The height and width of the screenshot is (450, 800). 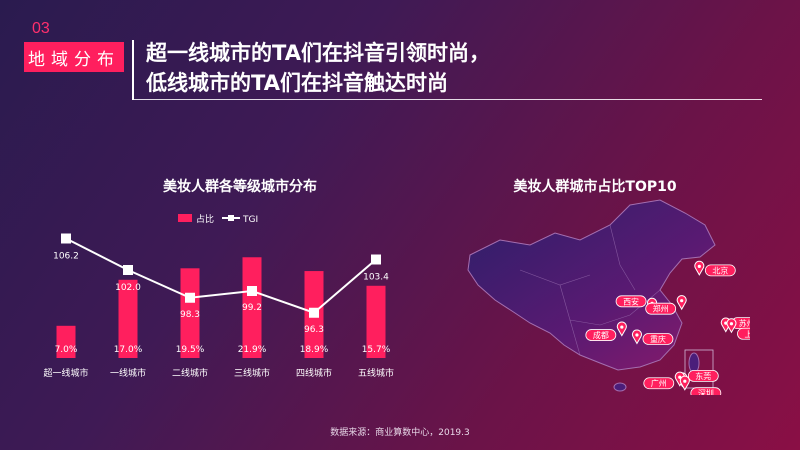 I want to click on city-marker: 深圳, so click(x=700, y=385).